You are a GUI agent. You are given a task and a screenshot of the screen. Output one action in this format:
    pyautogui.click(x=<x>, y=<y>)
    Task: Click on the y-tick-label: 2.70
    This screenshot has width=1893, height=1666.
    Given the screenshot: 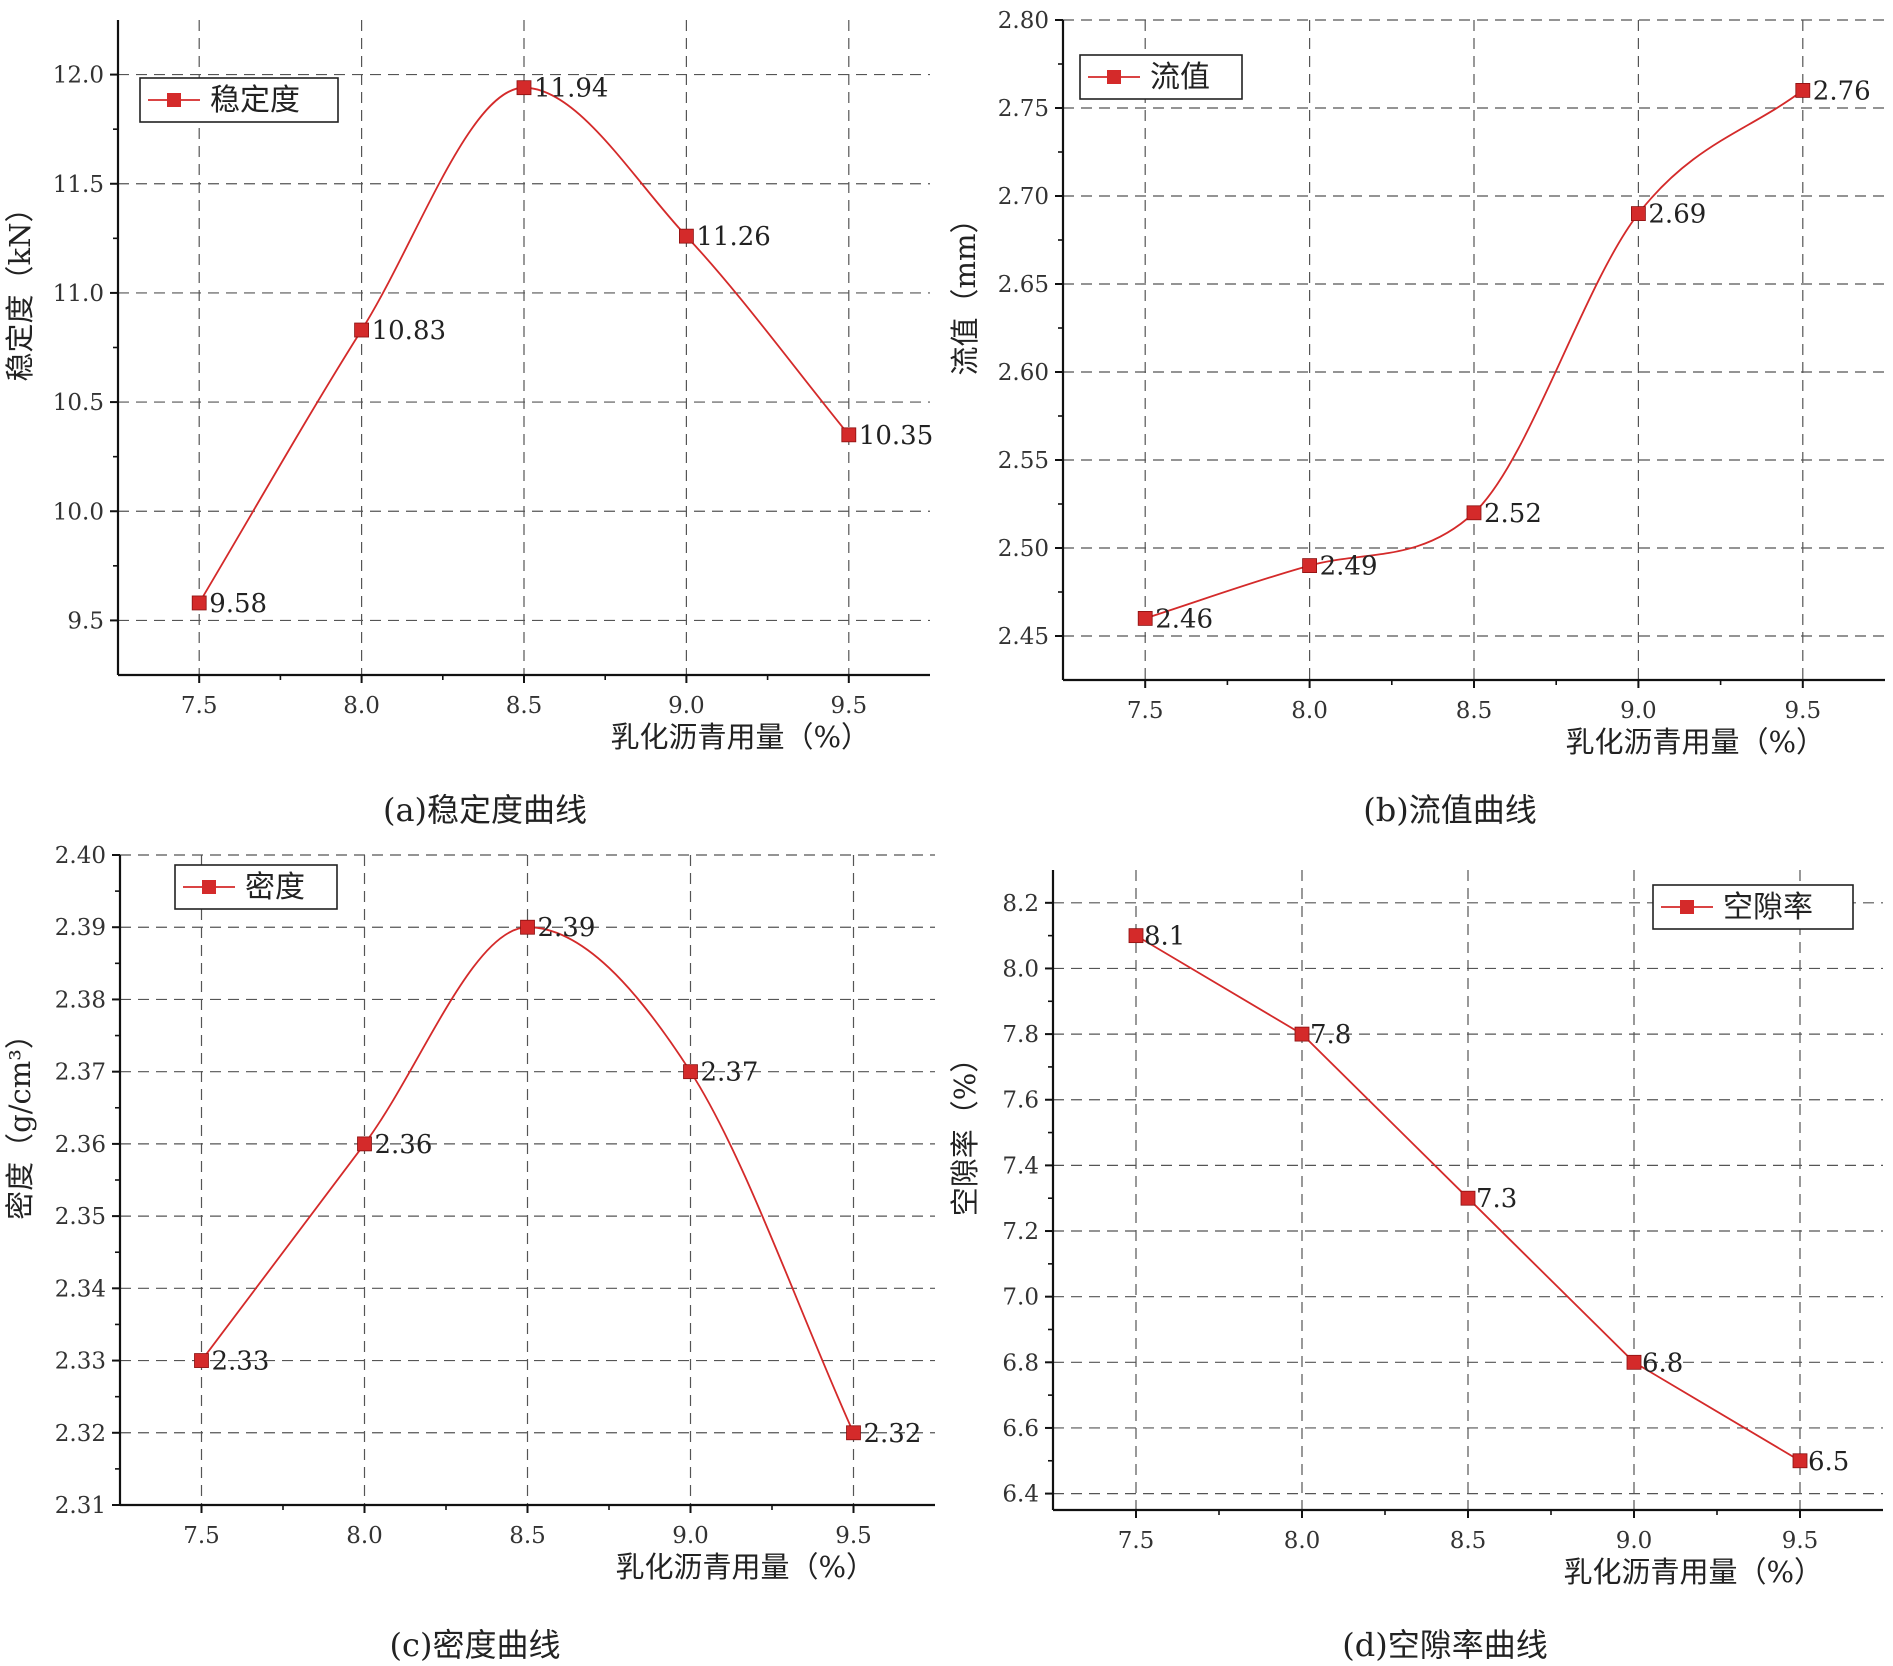 What is the action you would take?
    pyautogui.click(x=1023, y=197)
    